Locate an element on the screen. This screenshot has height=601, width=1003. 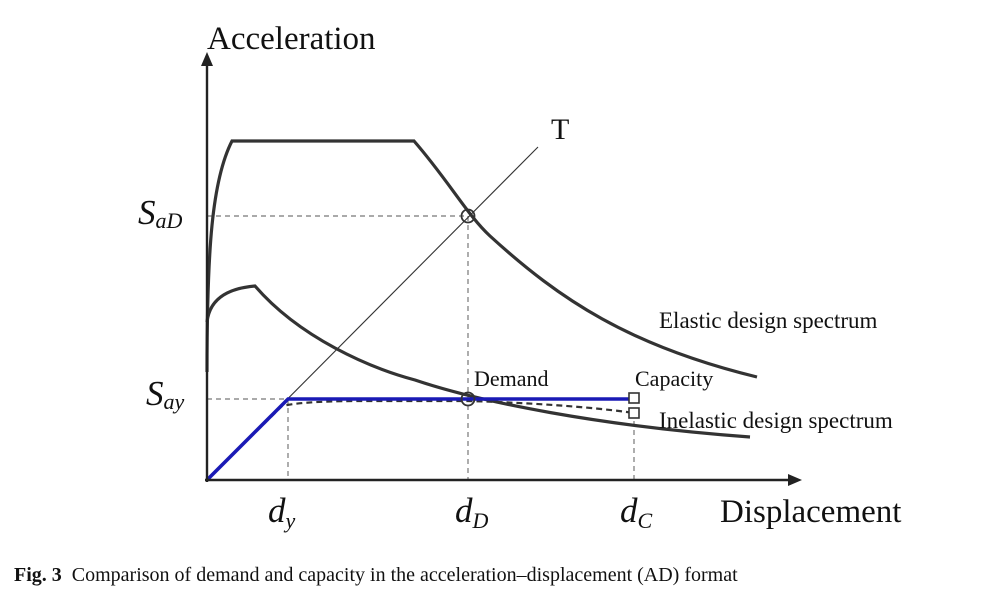
elastic-demand-point-marker is located at coordinates (468, 216).